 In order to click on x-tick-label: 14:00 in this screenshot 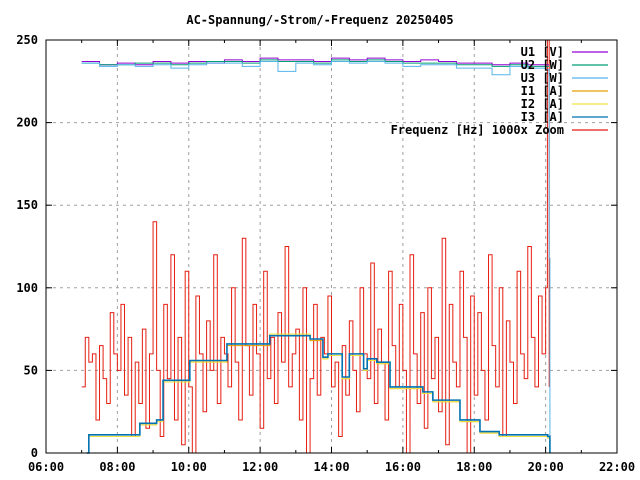, I will do `click(331, 467)`.